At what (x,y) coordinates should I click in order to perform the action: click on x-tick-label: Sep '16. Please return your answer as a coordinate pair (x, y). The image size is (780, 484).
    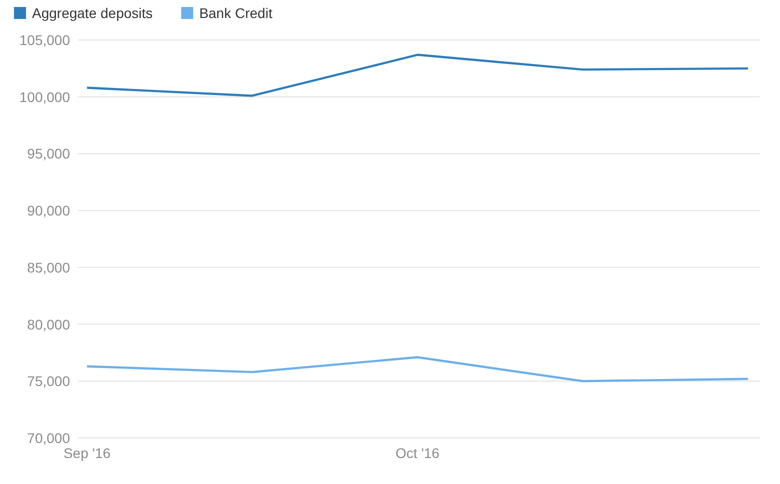
    Looking at the image, I should click on (87, 453).